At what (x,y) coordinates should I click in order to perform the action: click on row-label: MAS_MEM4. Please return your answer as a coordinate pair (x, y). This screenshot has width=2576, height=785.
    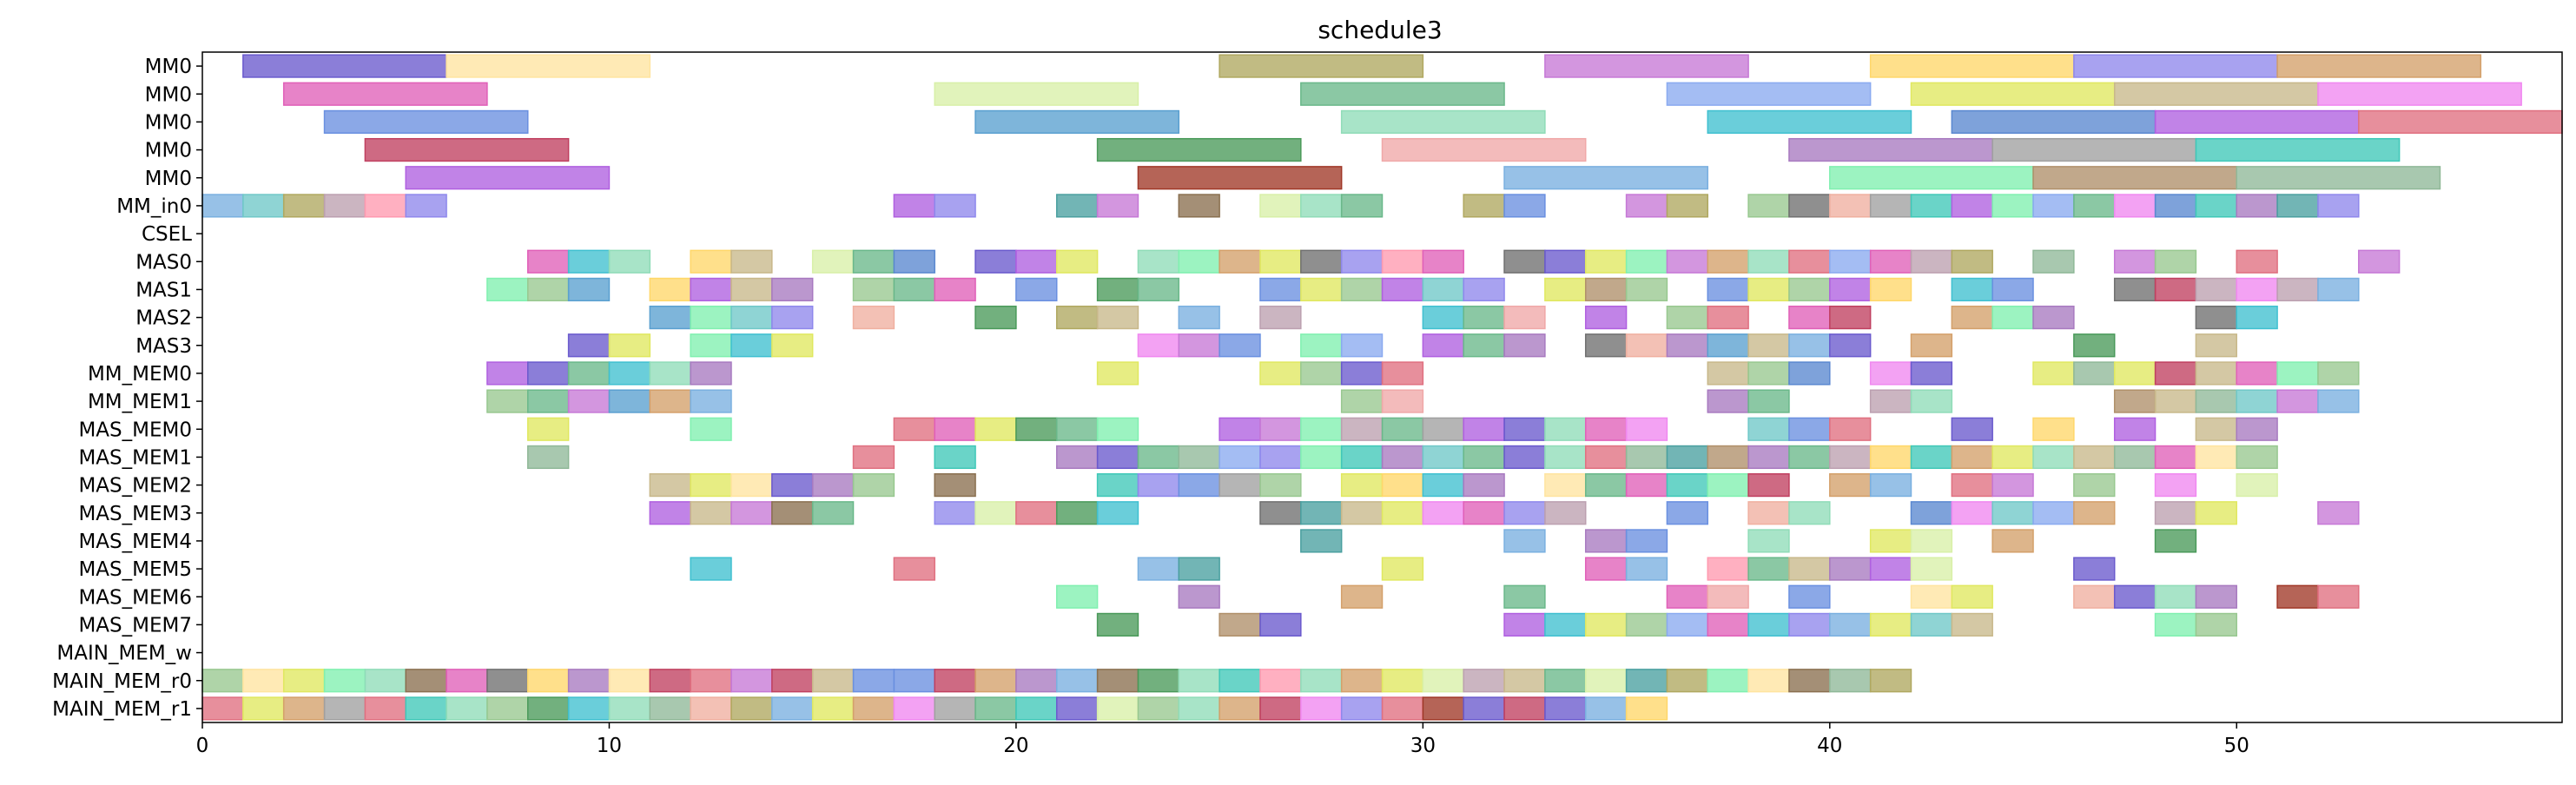
    Looking at the image, I should click on (135, 542).